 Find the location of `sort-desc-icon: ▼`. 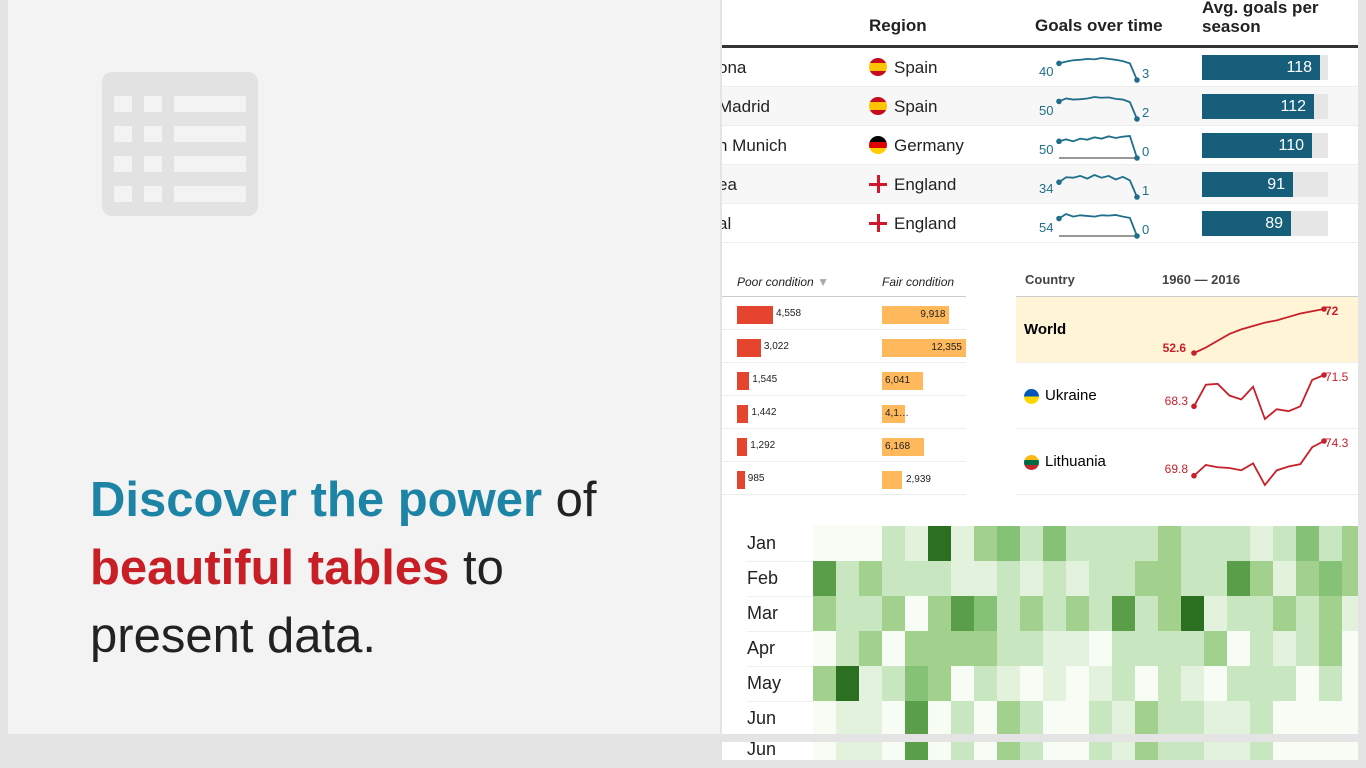

sort-desc-icon: ▼ is located at coordinates (823, 282).